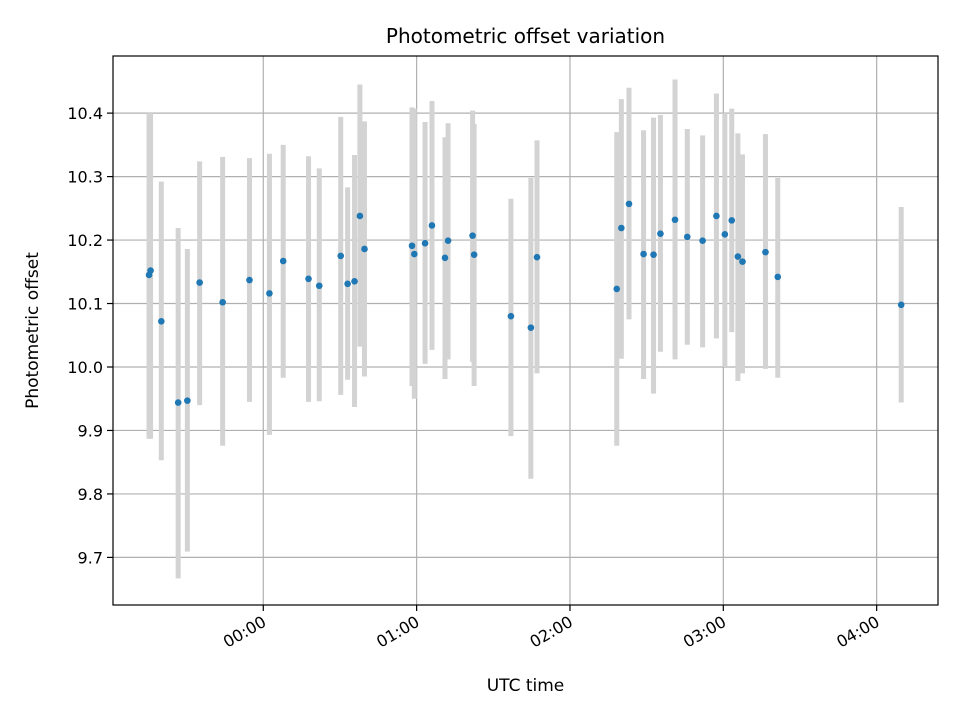 This screenshot has width=960, height=720. What do you see at coordinates (90, 335) in the screenshot?
I see `y-axis-ticks: 9.7 9.8 9.9 10.0 10.1 10.2 10.3 10.4` at bounding box center [90, 335].